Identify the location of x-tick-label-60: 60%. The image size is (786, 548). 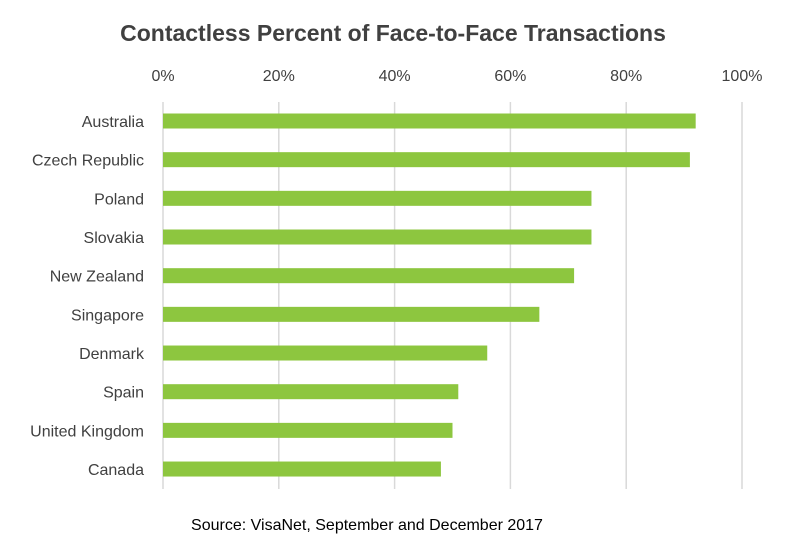
(510, 76).